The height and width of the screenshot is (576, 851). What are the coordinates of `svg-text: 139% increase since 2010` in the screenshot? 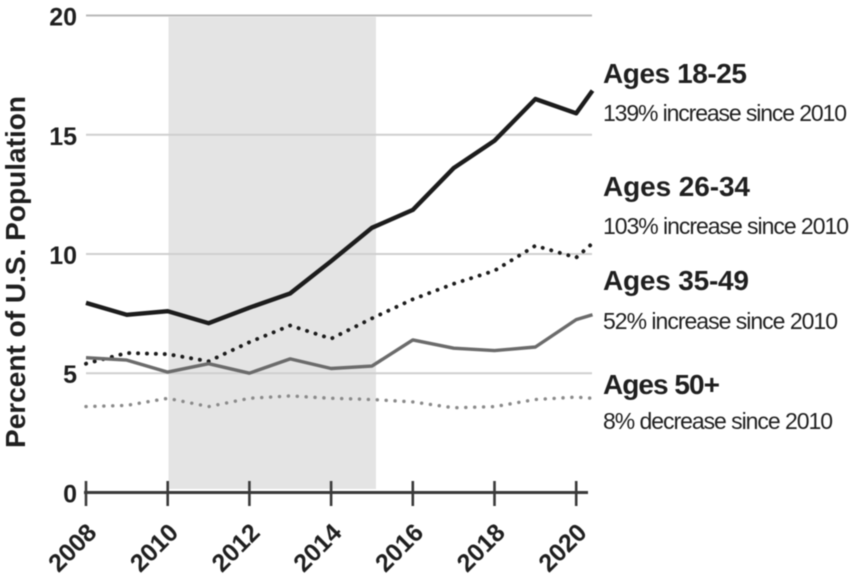 It's located at (725, 113).